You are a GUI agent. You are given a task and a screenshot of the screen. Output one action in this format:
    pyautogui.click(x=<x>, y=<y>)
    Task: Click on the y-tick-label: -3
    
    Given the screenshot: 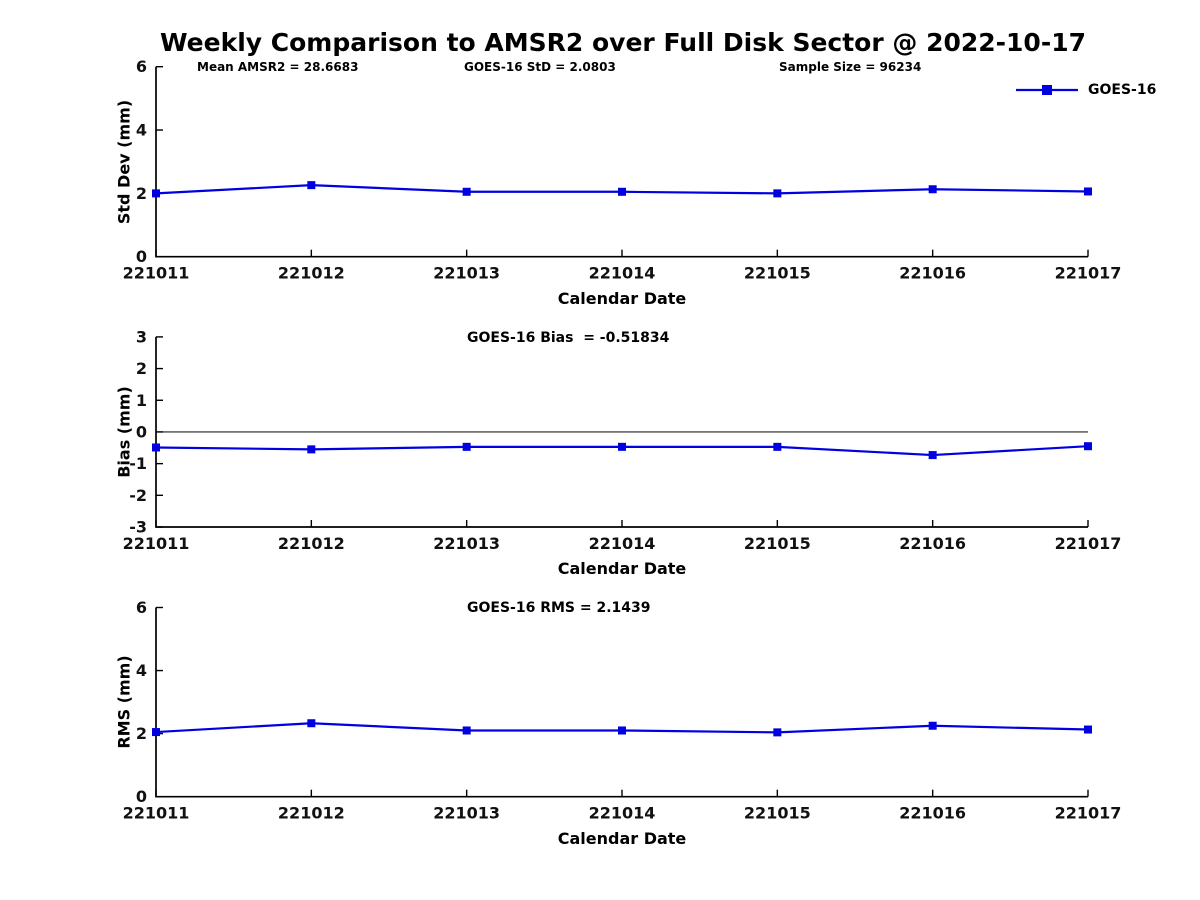 What is the action you would take?
    pyautogui.click(x=138, y=527)
    